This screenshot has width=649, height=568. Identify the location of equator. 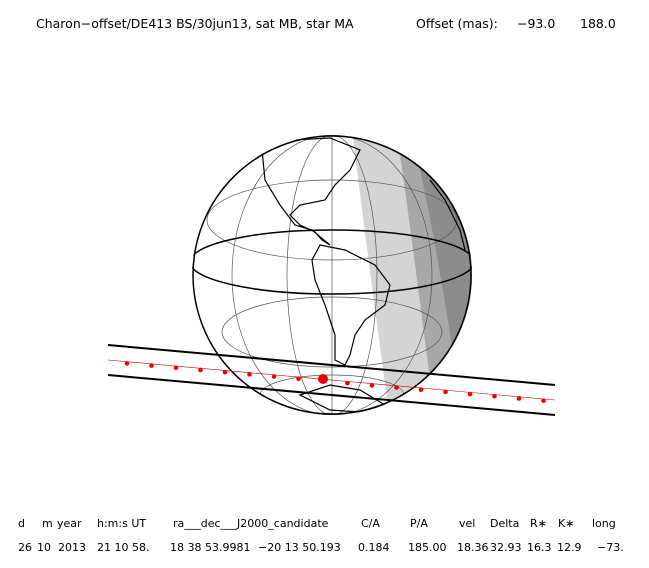
(332, 262).